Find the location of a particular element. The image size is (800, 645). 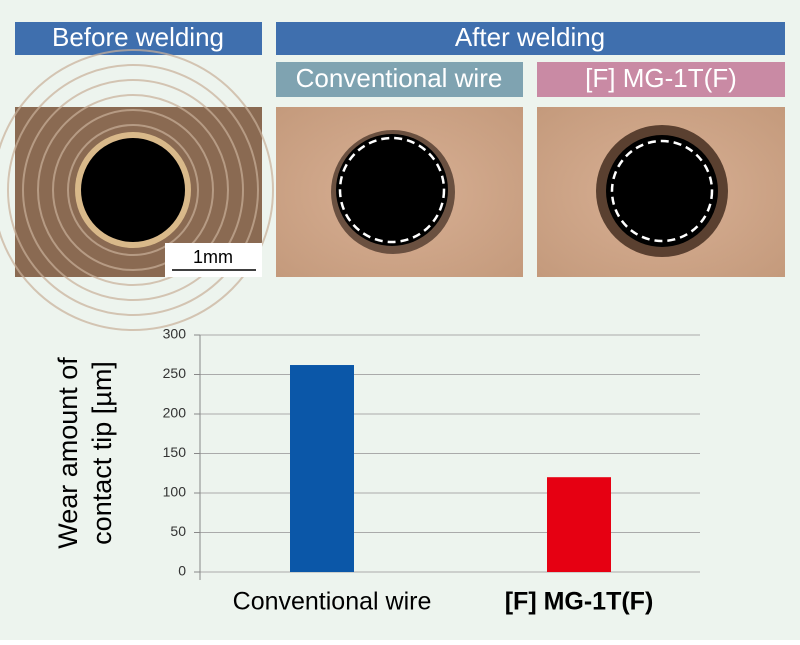

subheader-conventional: Conventional wire is located at coordinates (399, 78).